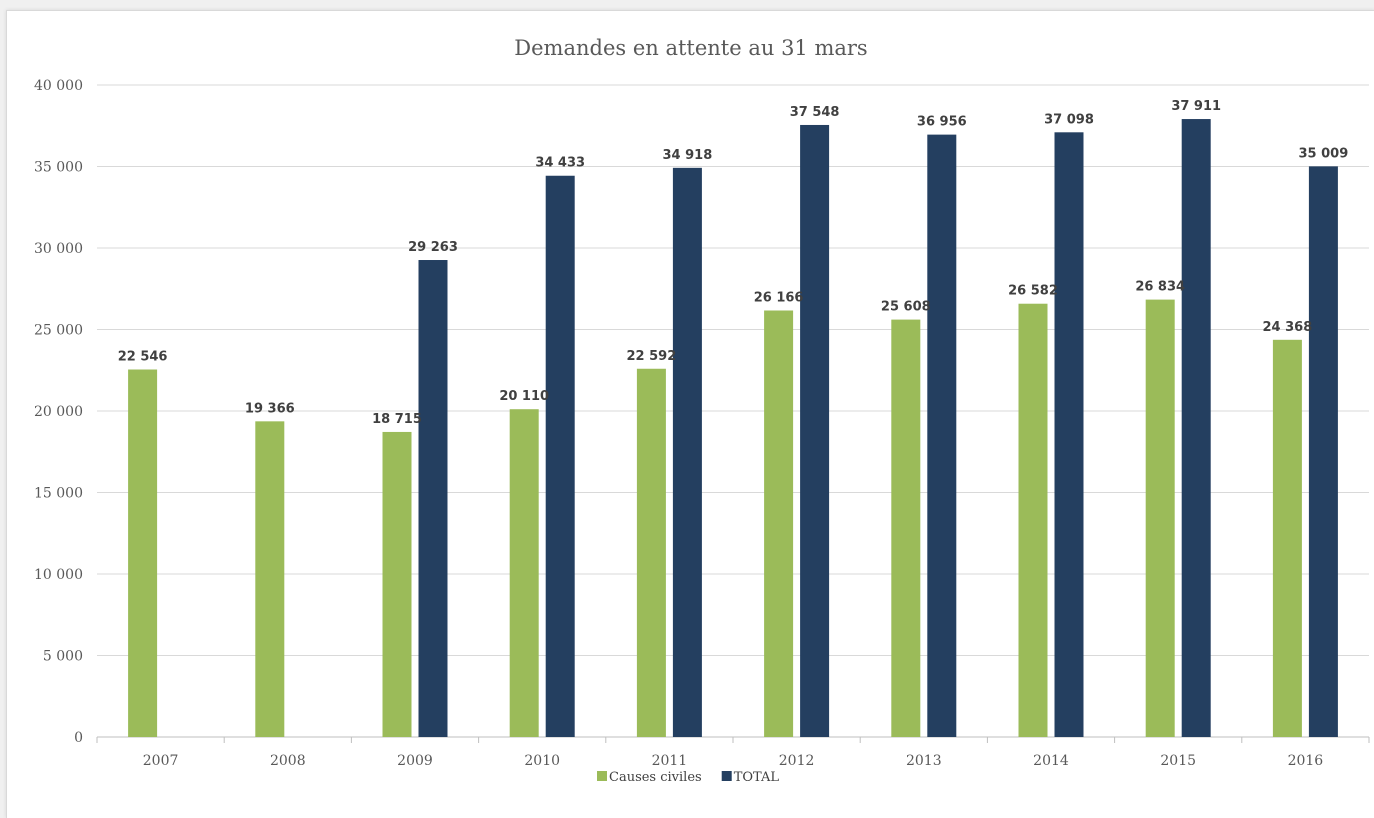 This screenshot has width=1374, height=818. I want to click on x-tick-label: 2014, so click(1051, 761).